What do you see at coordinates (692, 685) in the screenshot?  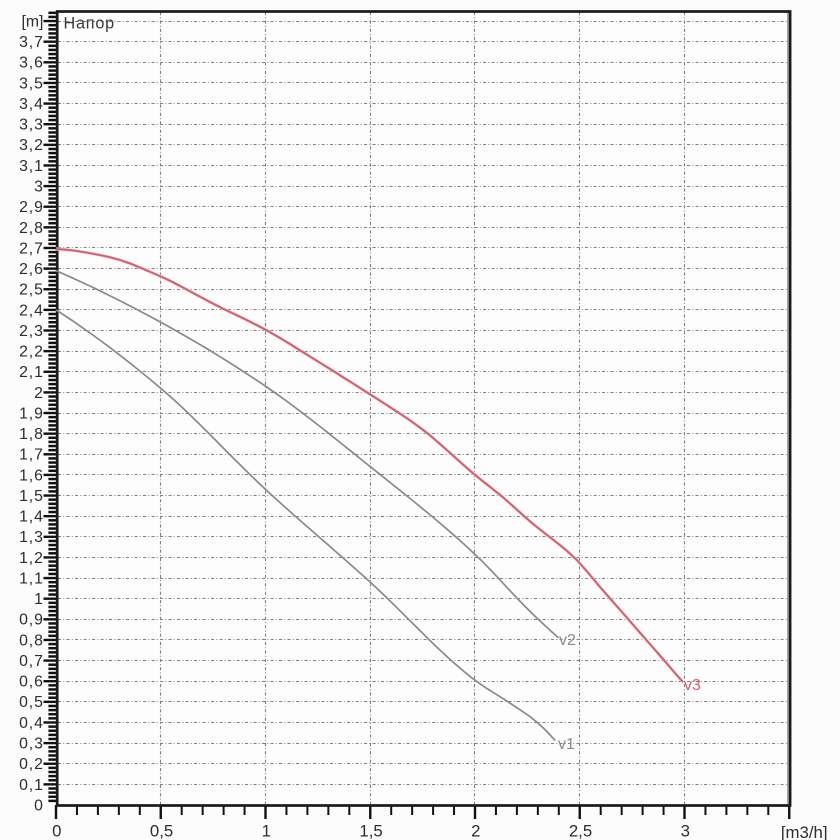 I see `svg-text: v3` at bounding box center [692, 685].